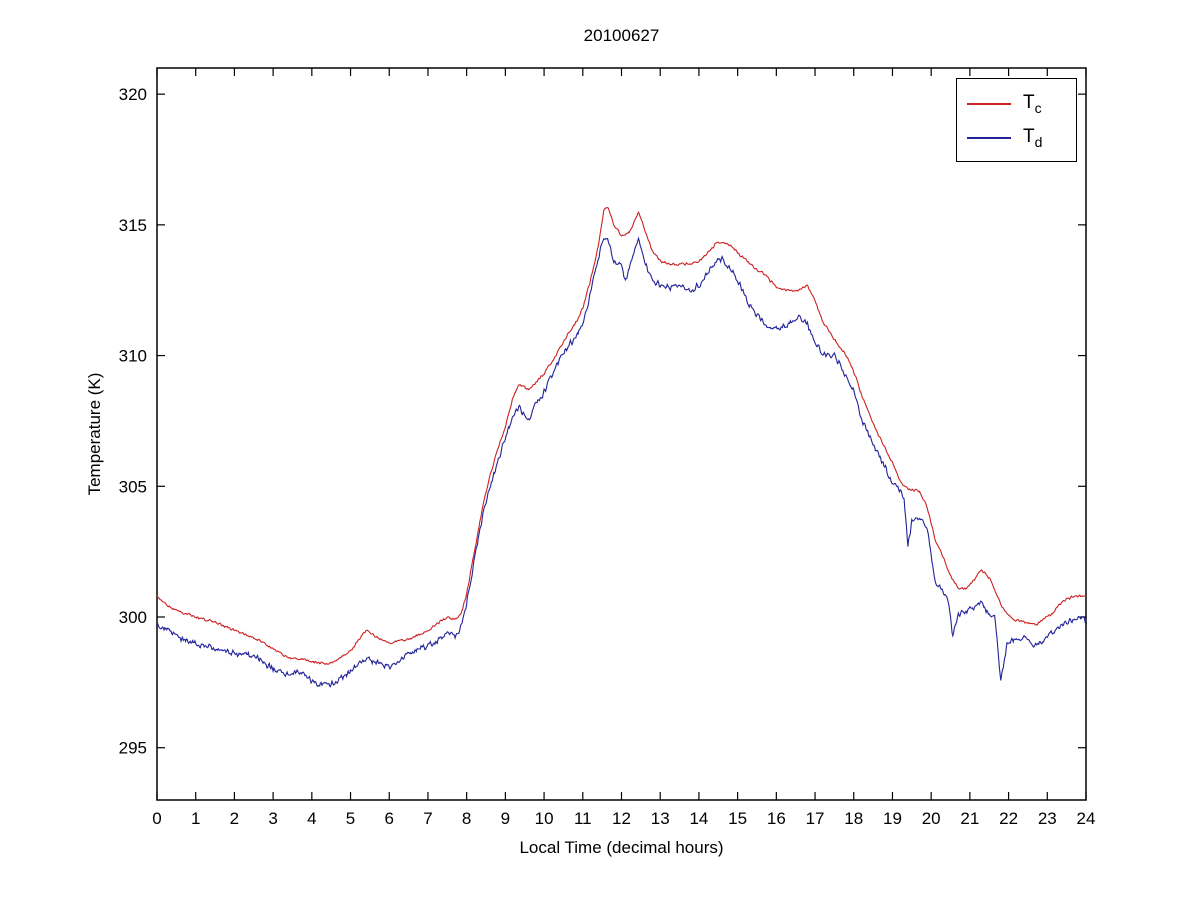  What do you see at coordinates (156, 818) in the screenshot?
I see `x-tick-label: 0` at bounding box center [156, 818].